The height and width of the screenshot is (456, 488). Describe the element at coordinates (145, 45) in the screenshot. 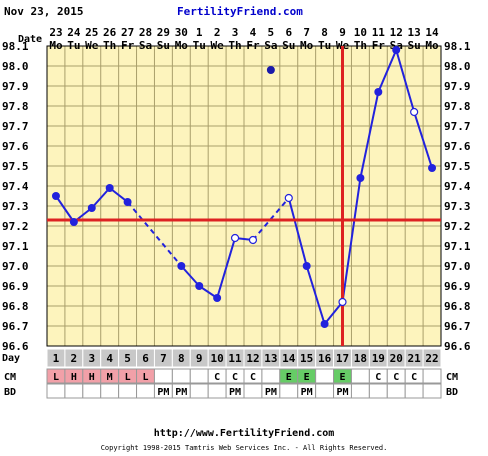

I see `x-weekday-label: Sa` at that location.